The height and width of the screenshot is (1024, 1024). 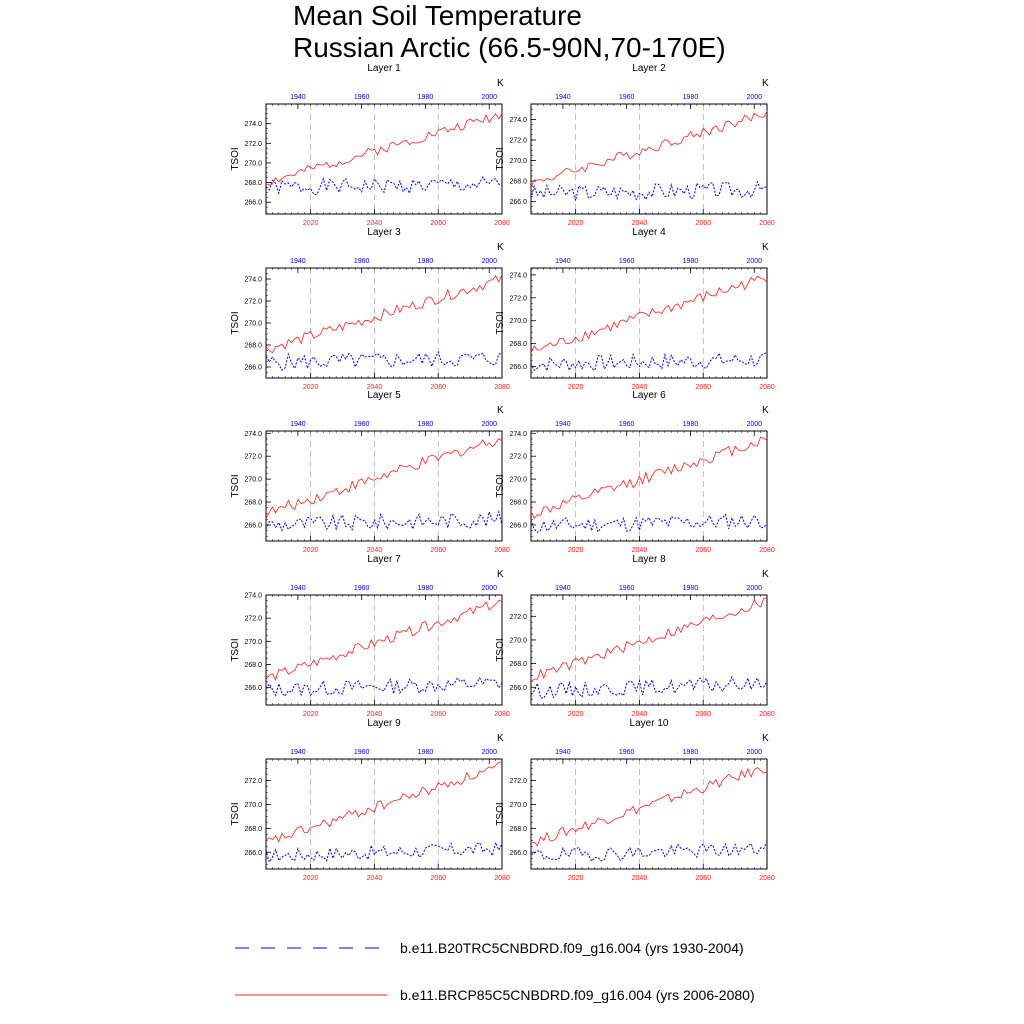 I want to click on layer-2-xtick-label-bottom: 2040, so click(x=640, y=223).